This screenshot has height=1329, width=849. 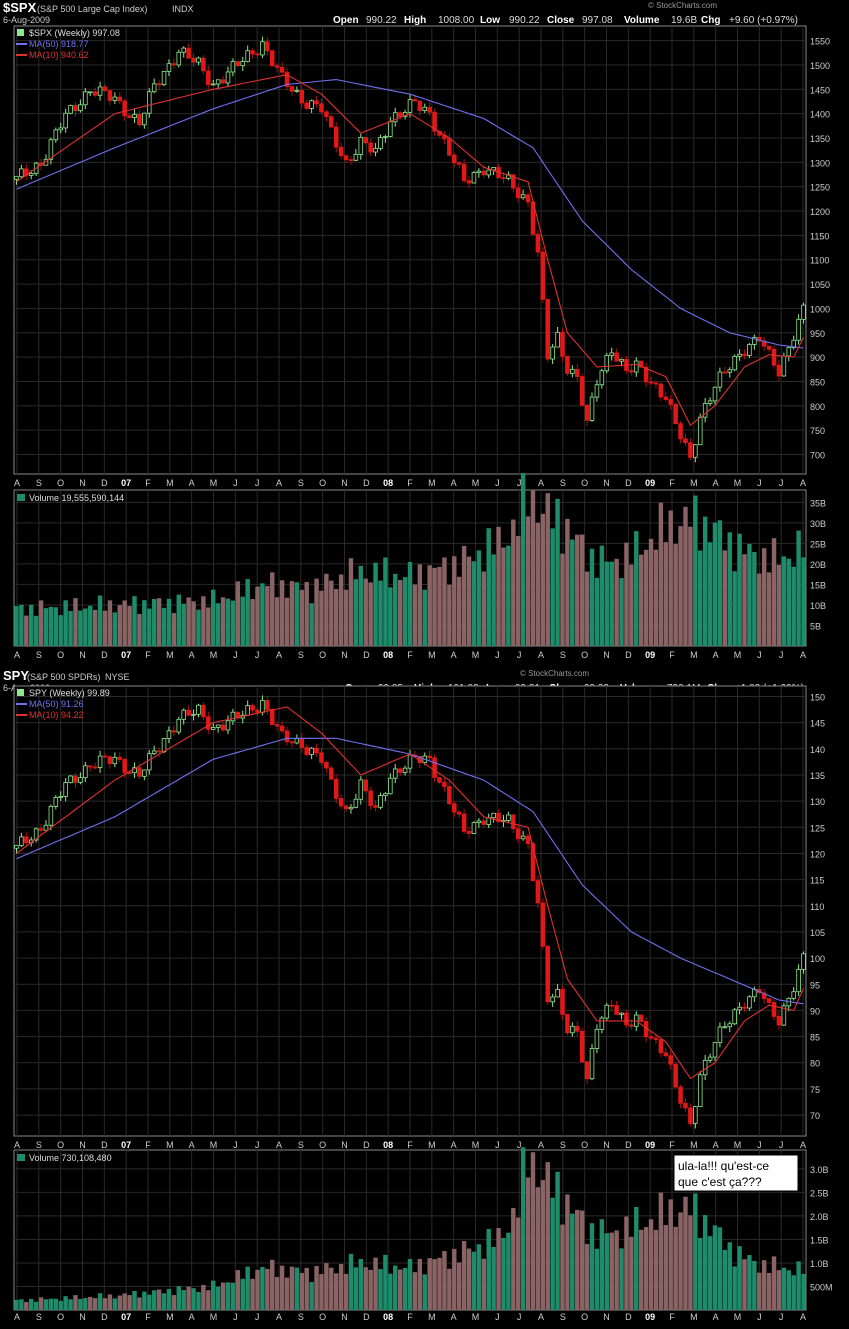 What do you see at coordinates (56, 704) in the screenshot?
I see `legend-entry: MA(50) 91.26` at bounding box center [56, 704].